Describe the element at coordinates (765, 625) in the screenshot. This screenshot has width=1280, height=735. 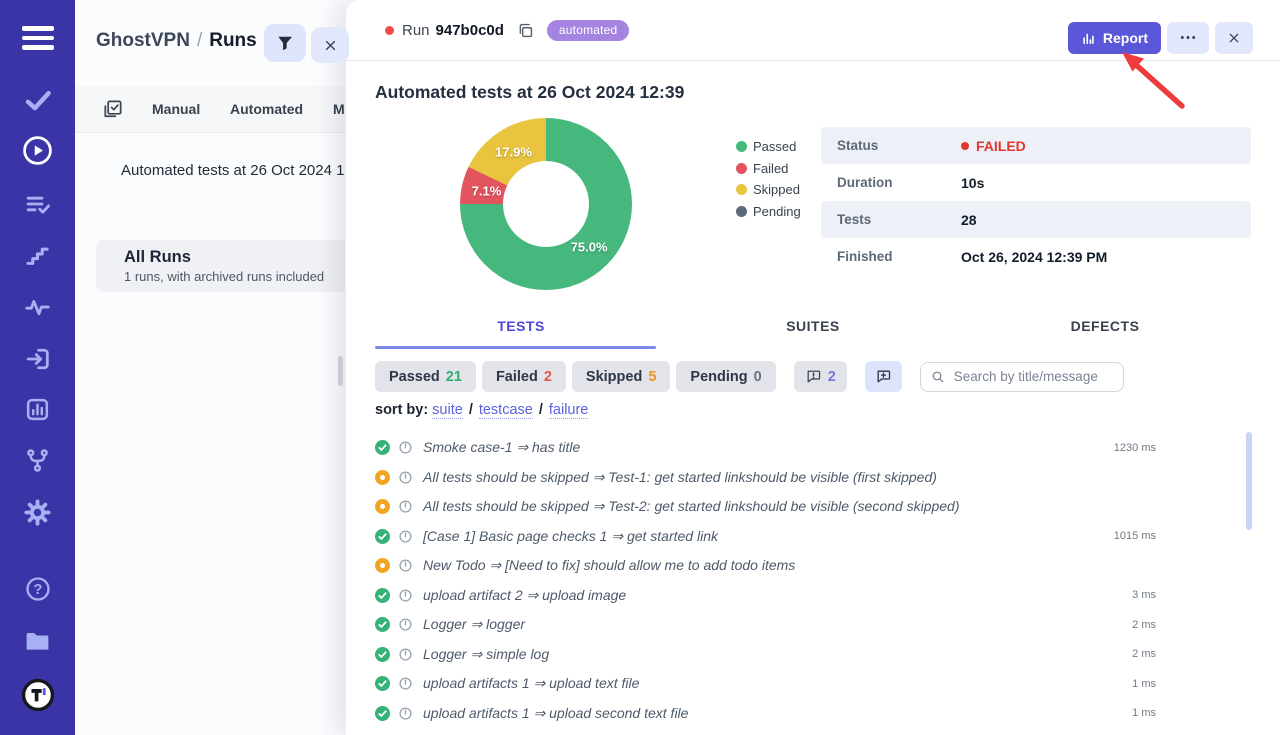
I see `test-row: Logger ⇒ logger 2 ms` at that location.